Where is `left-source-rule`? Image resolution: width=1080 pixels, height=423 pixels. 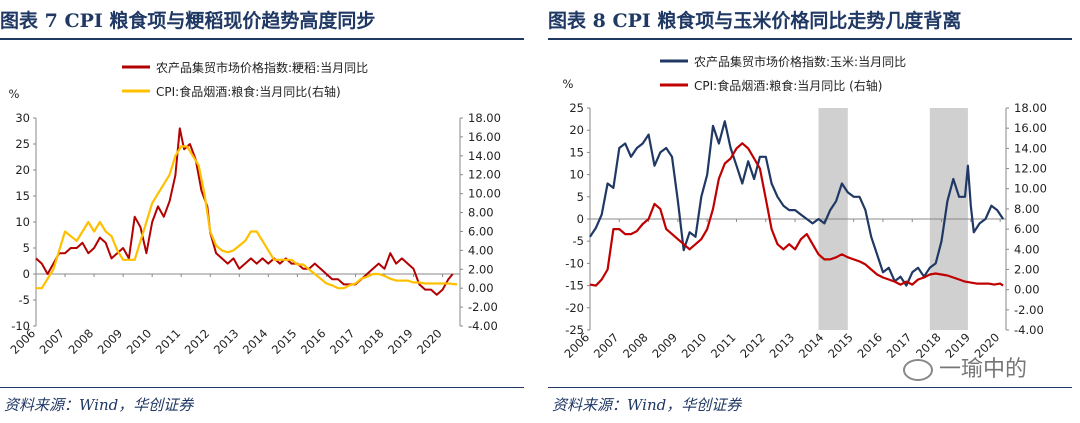
left-source-rule is located at coordinates (262, 387).